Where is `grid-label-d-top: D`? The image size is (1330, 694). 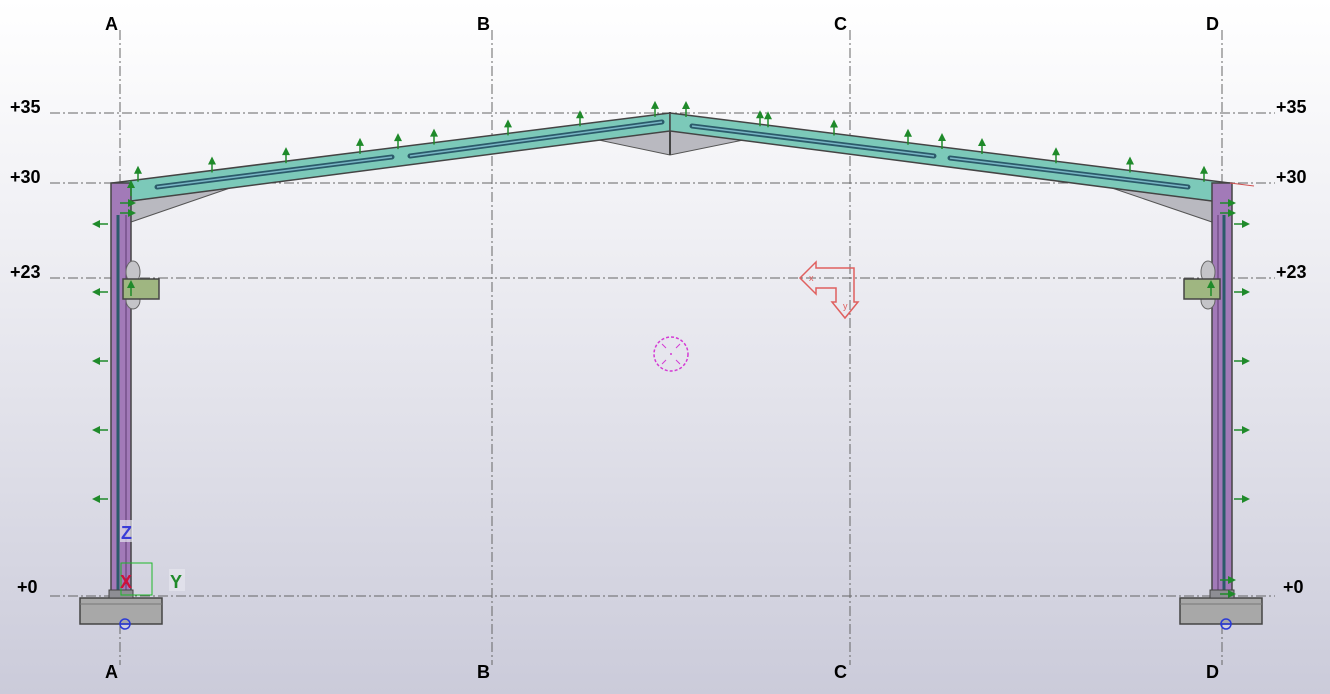 grid-label-d-top: D is located at coordinates (1212, 24).